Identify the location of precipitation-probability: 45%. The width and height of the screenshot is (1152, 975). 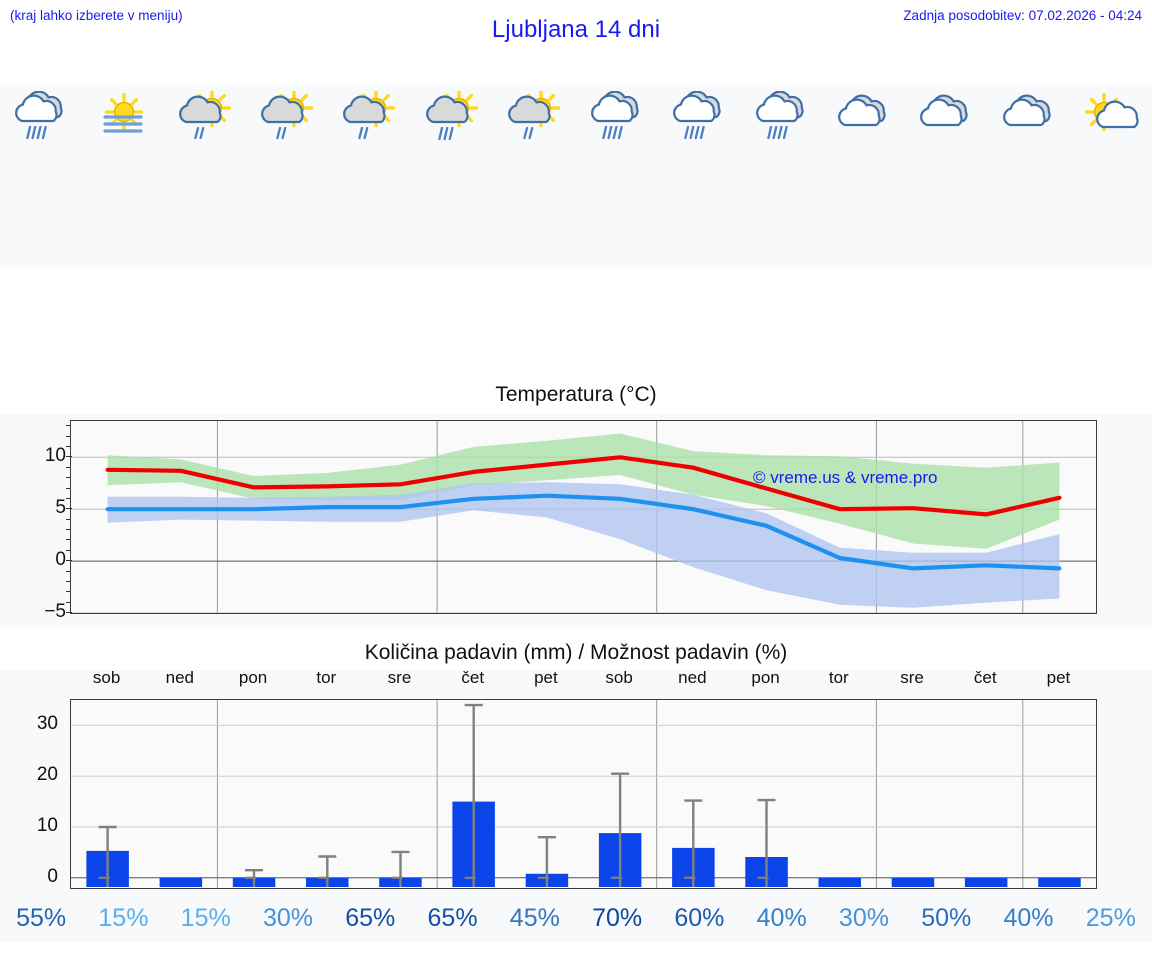
(534, 918).